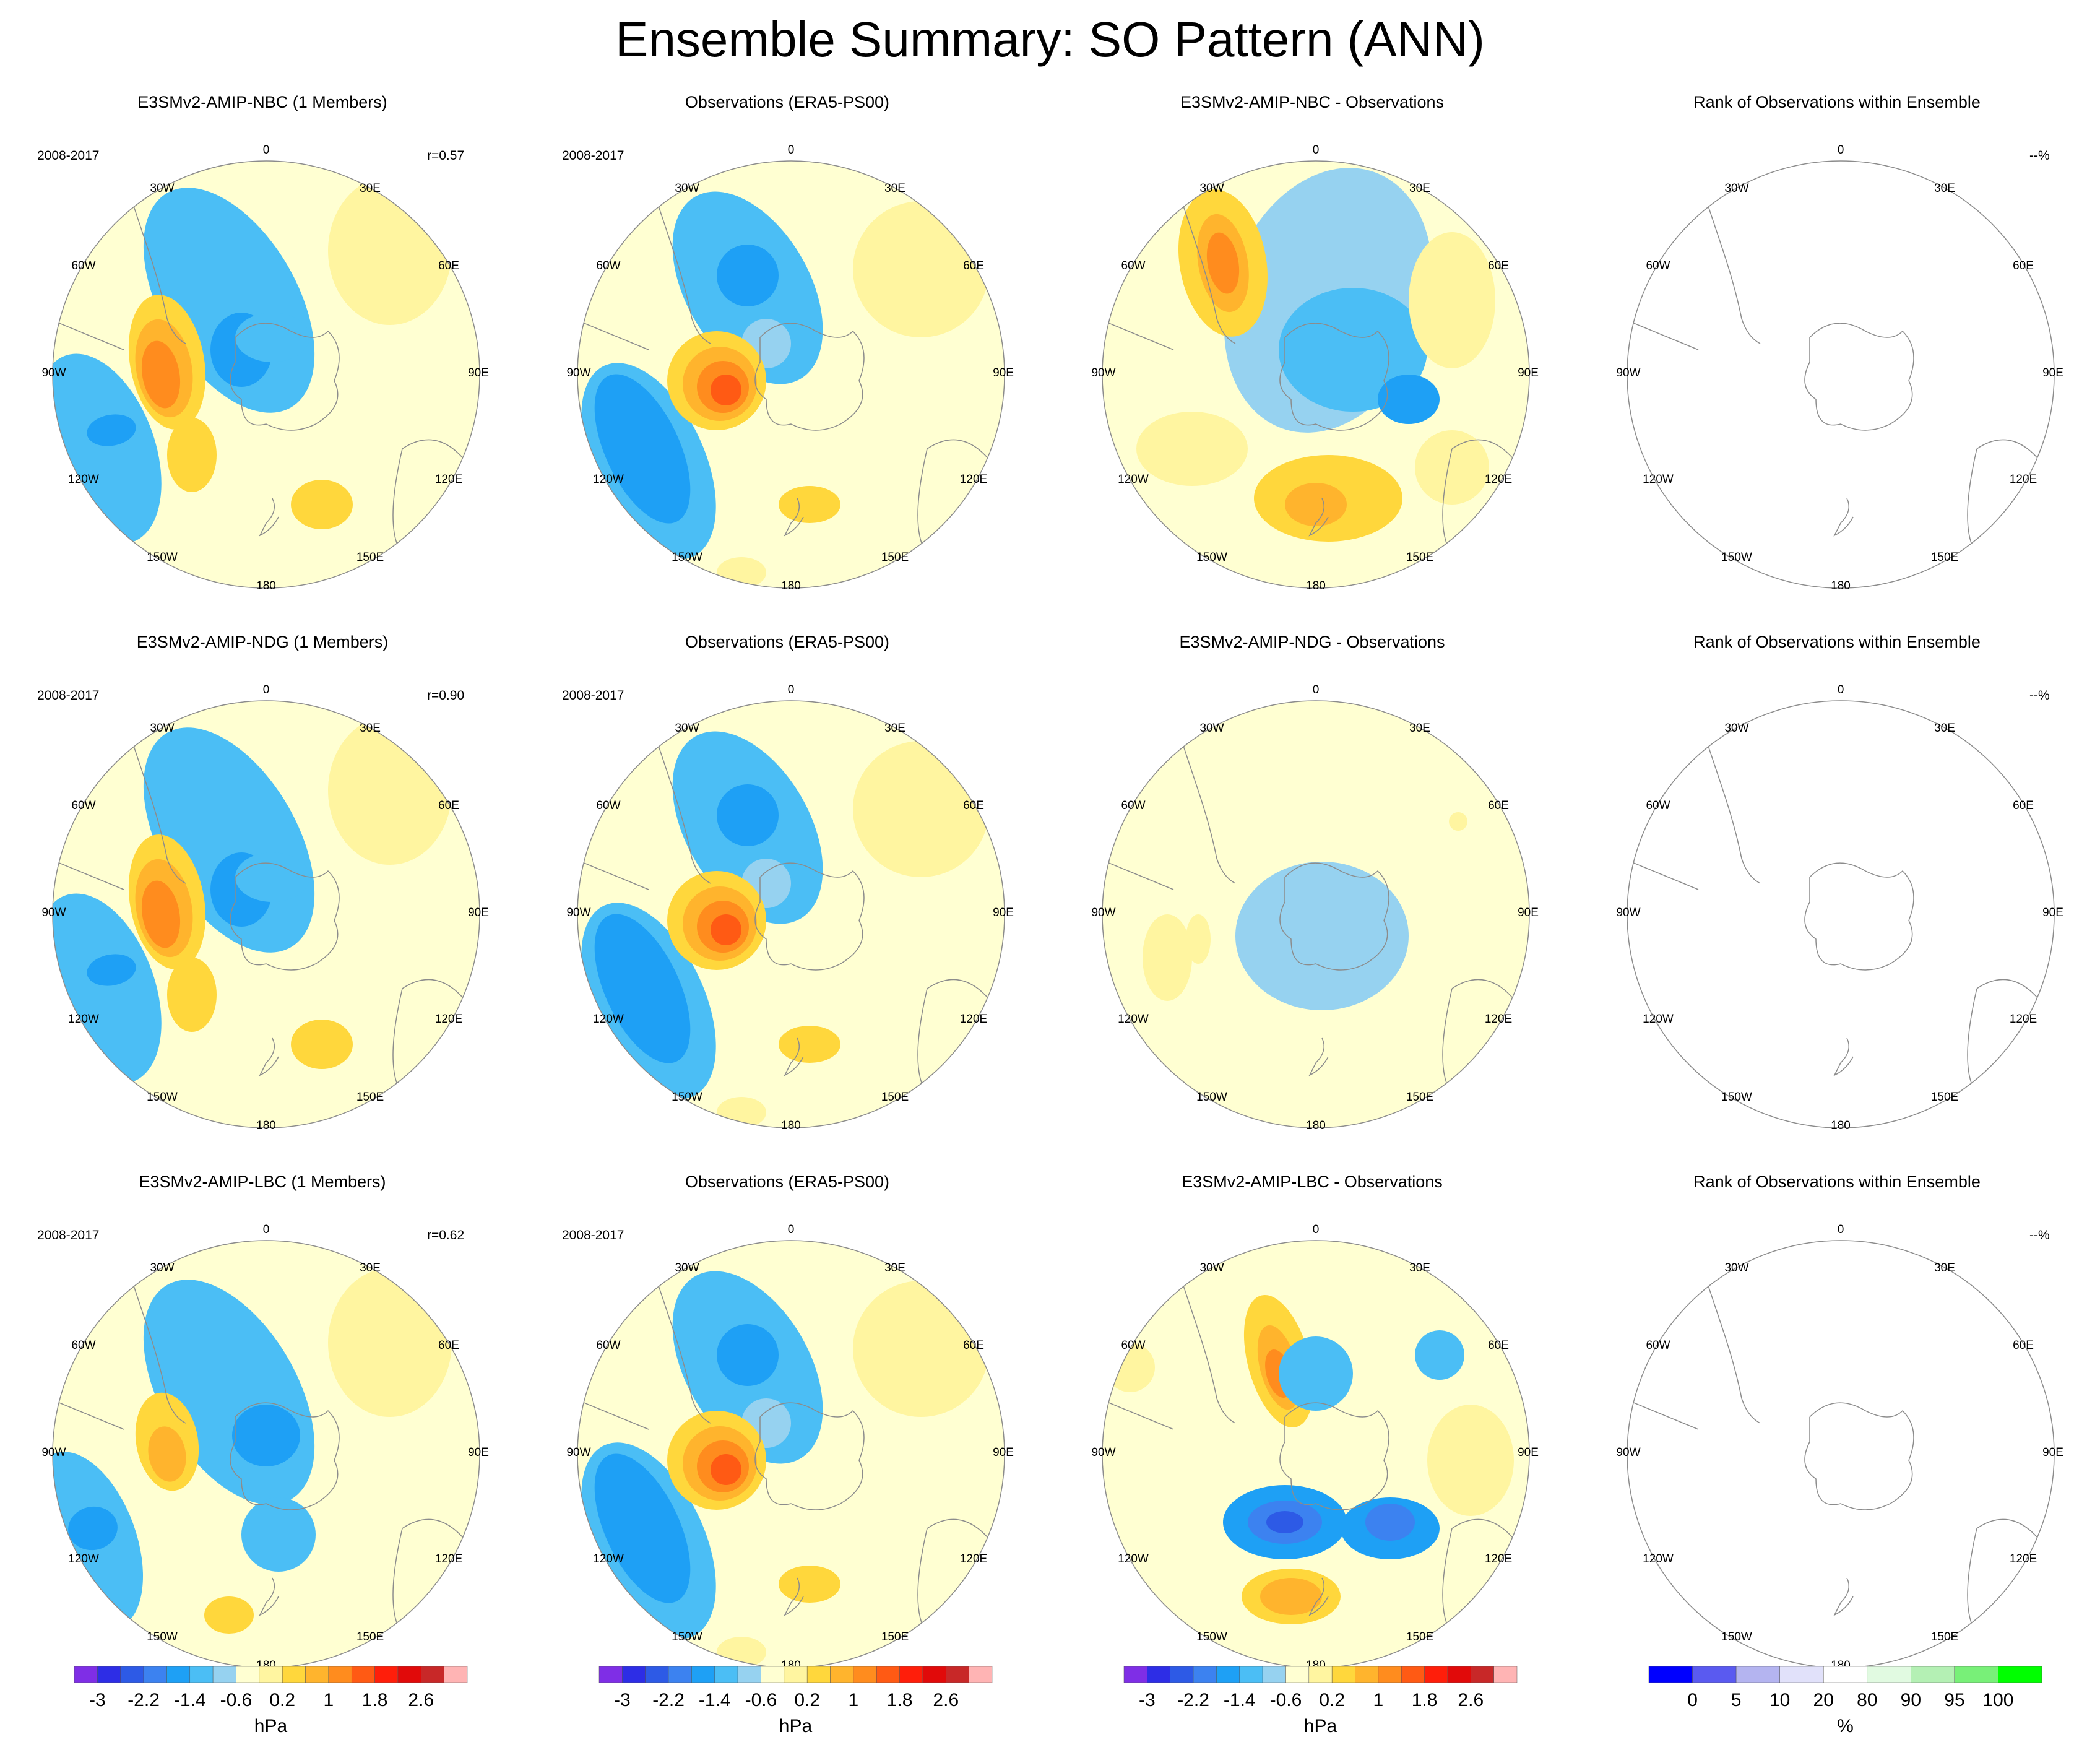 The width and height of the screenshot is (2100, 1763). I want to click on correlation-label: r=0.90, so click(446, 695).